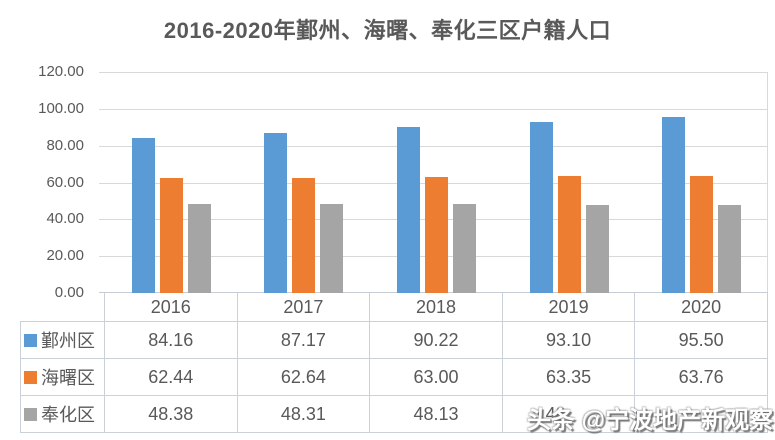 The height and width of the screenshot is (440, 775). What do you see at coordinates (61, 108) in the screenshot?
I see `y-axis-label: 100.00` at bounding box center [61, 108].